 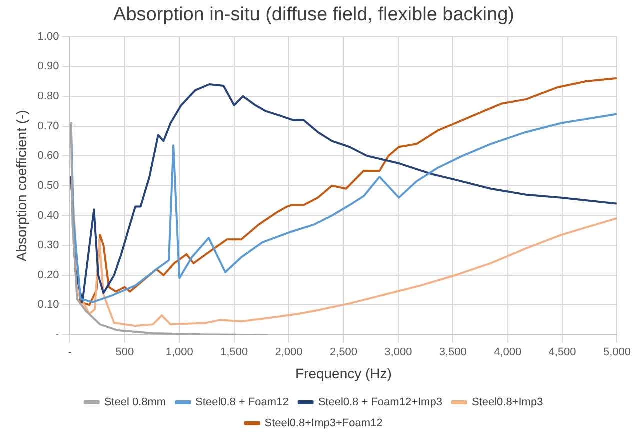 What do you see at coordinates (234, 352) in the screenshot?
I see `x-tick-label: 1,500` at bounding box center [234, 352].